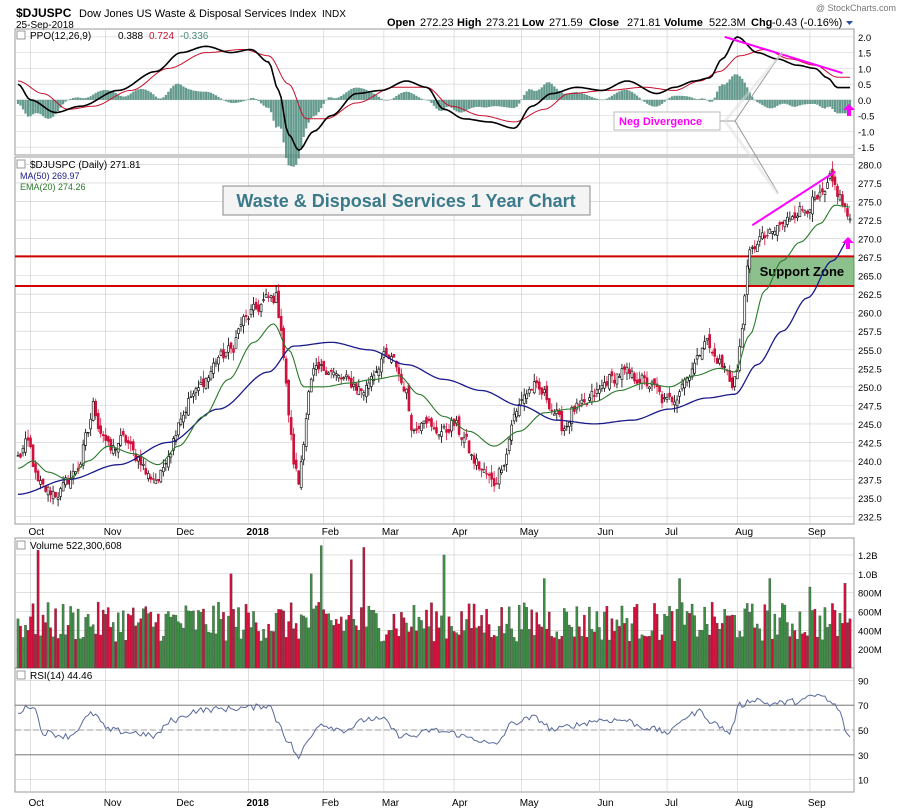  What do you see at coordinates (185, 532) in the screenshot?
I see `month-label: Dec` at bounding box center [185, 532].